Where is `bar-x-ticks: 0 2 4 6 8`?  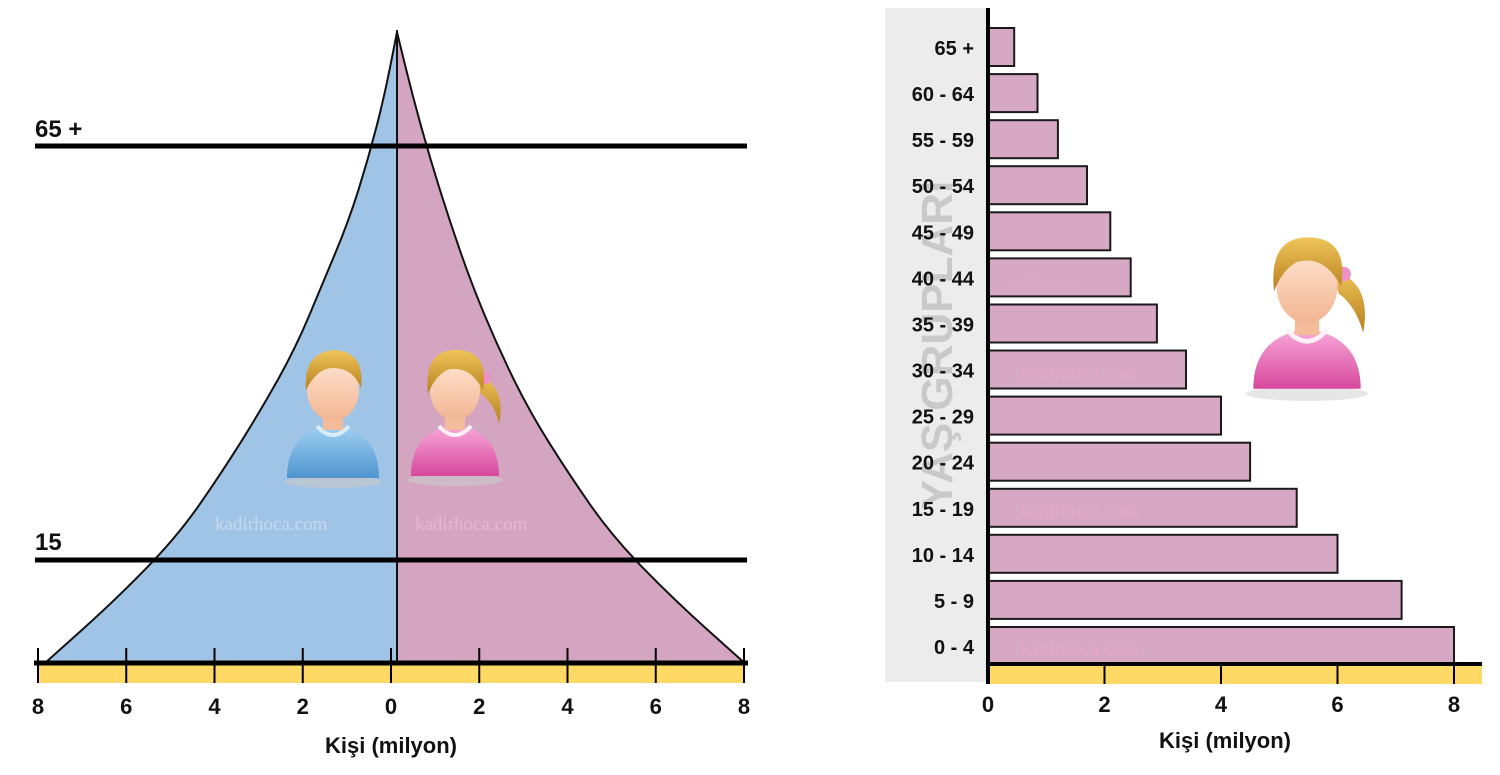
bar-x-ticks: 0 2 4 6 8 is located at coordinates (1221, 690).